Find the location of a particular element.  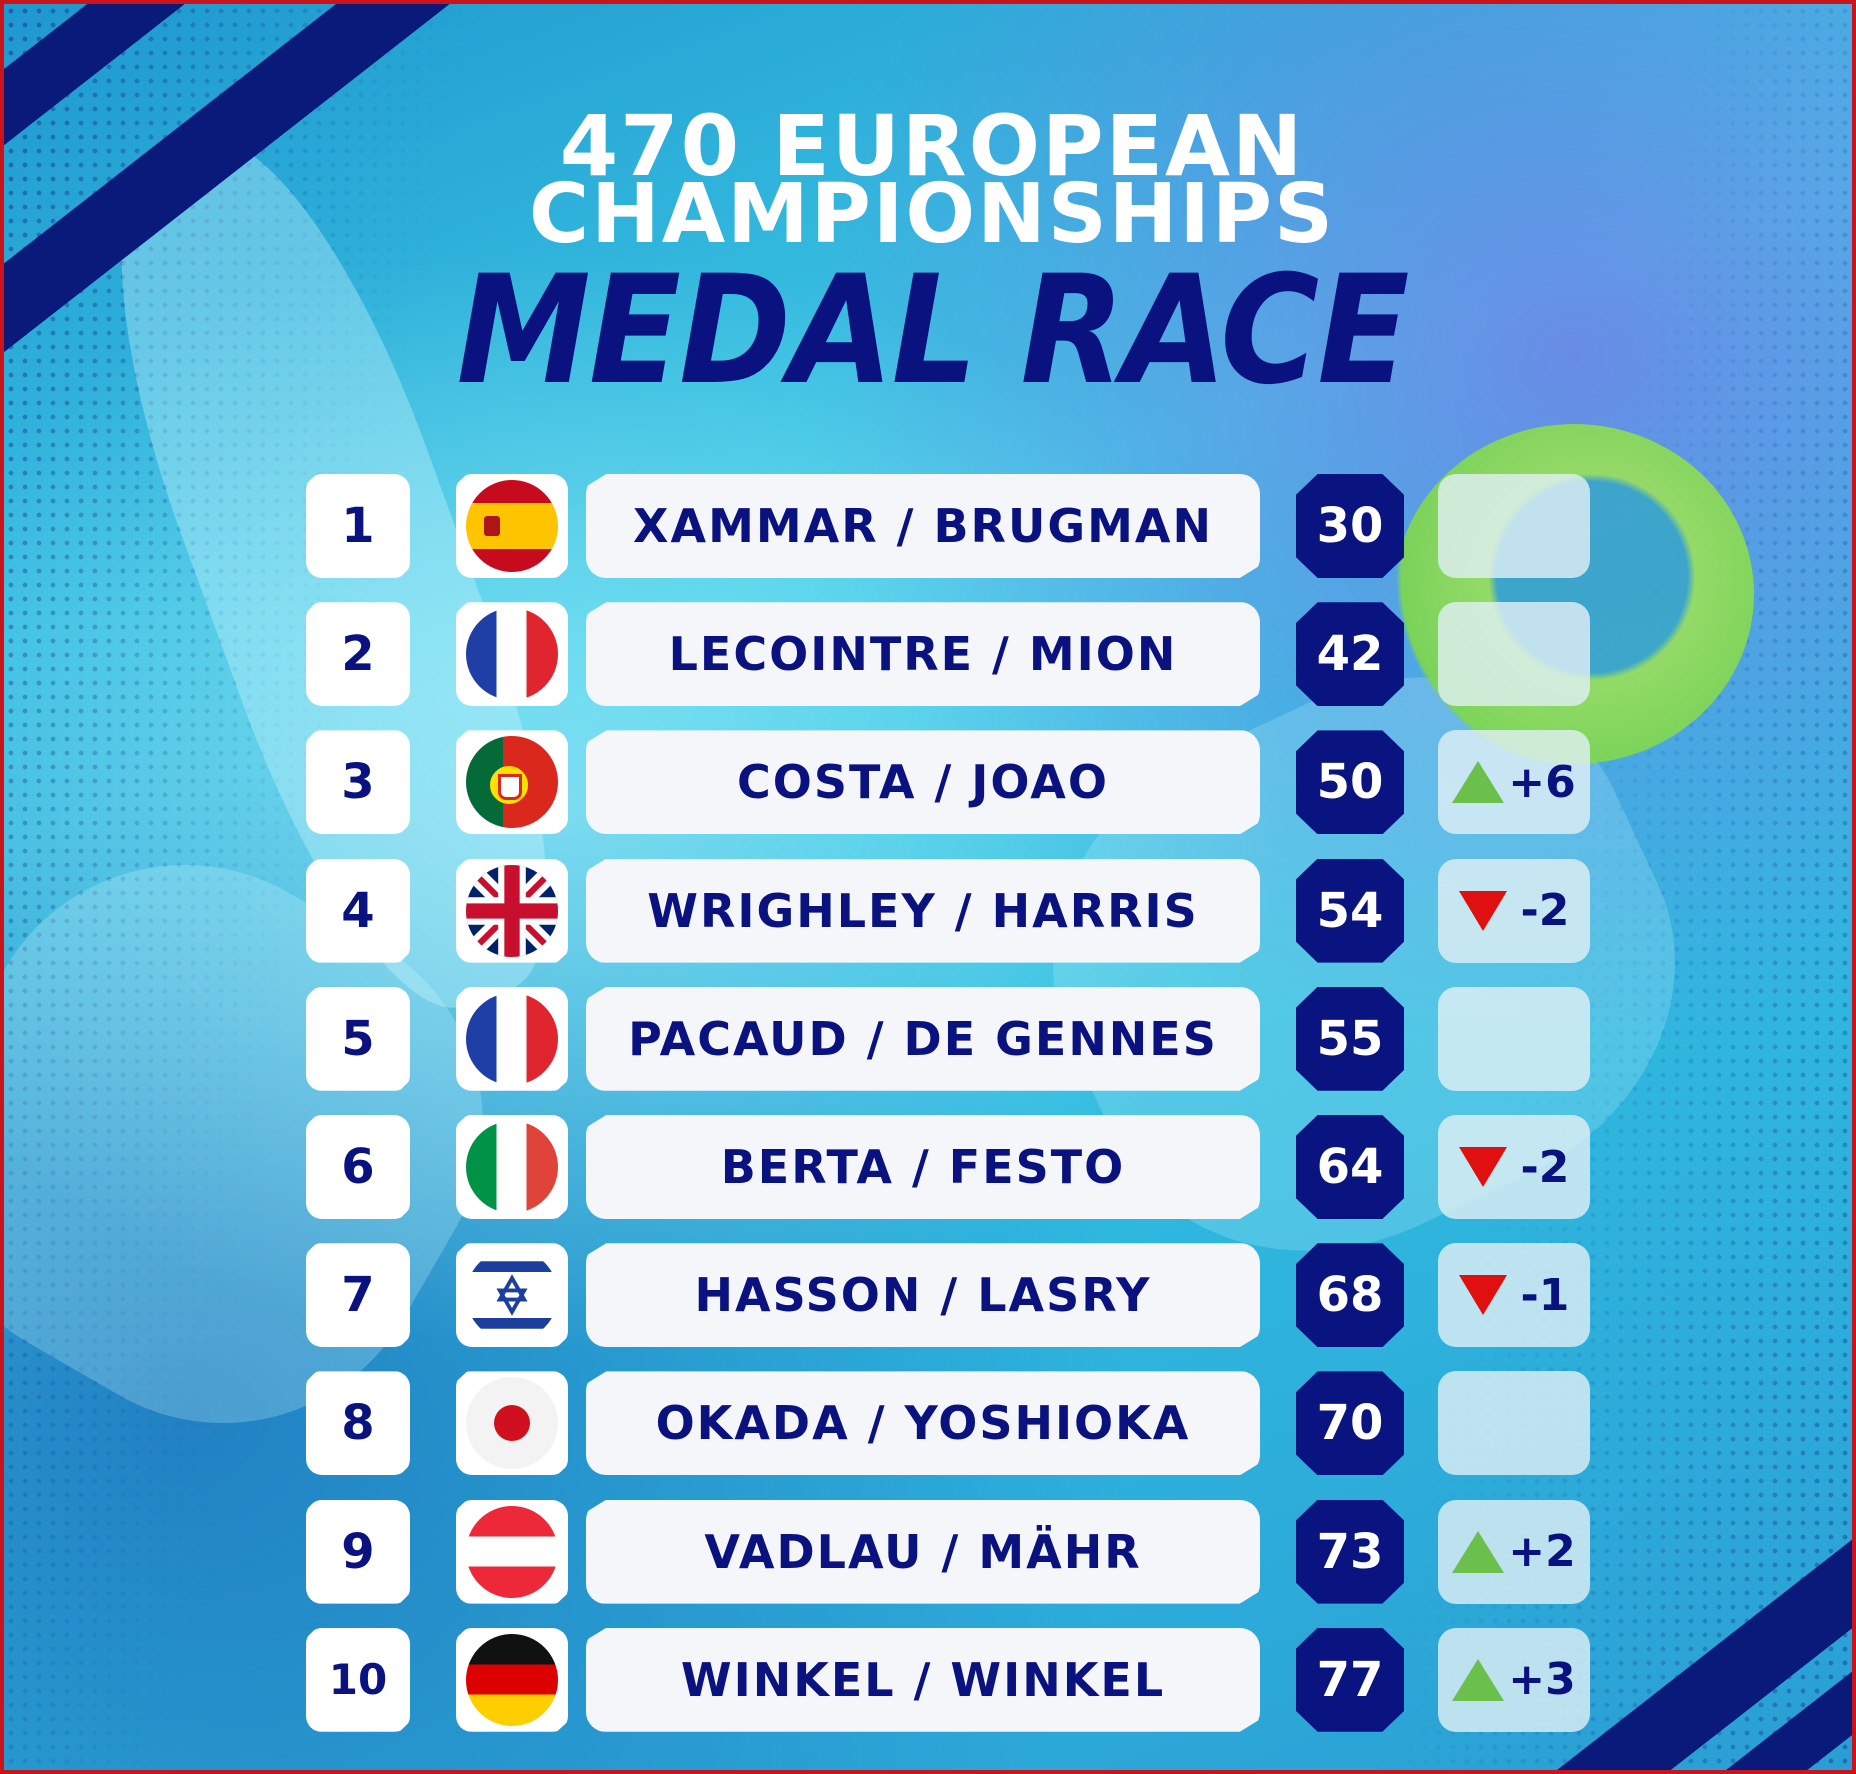

crew-name: LECOINTRE / MION is located at coordinates (923, 654).